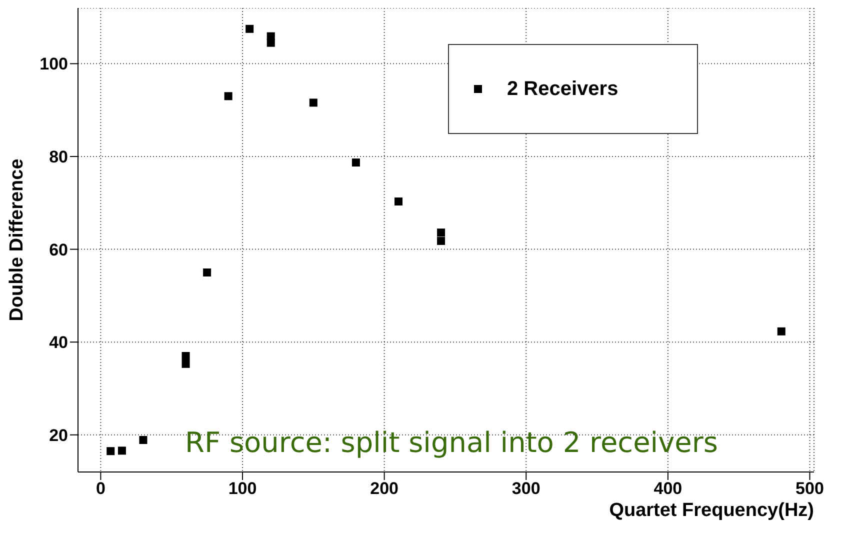 The height and width of the screenshot is (540, 843). I want to click on y-tick-label: 40, so click(58, 342).